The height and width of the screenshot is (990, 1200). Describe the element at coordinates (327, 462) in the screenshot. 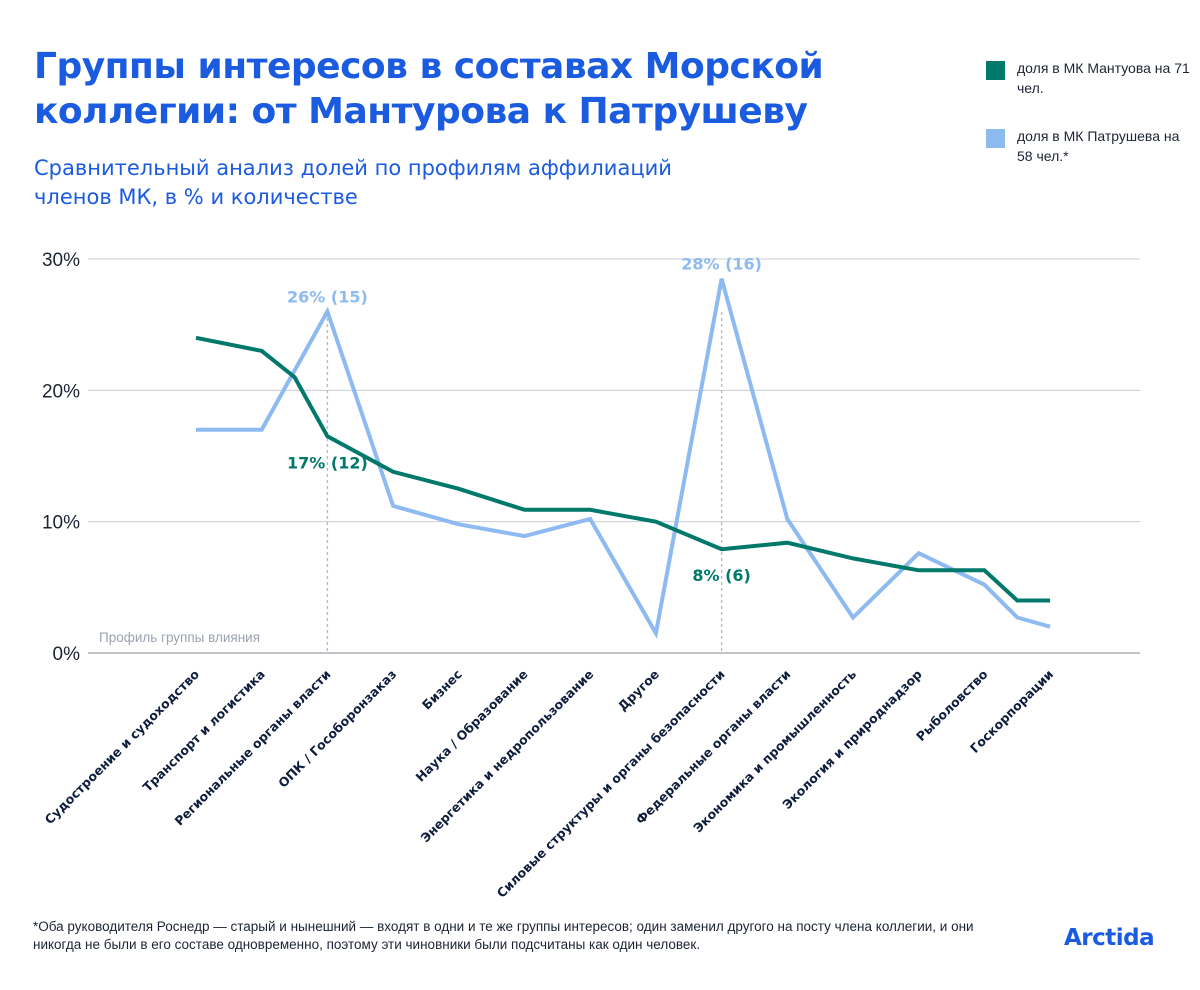

I see `data-label: 17% (12)` at that location.